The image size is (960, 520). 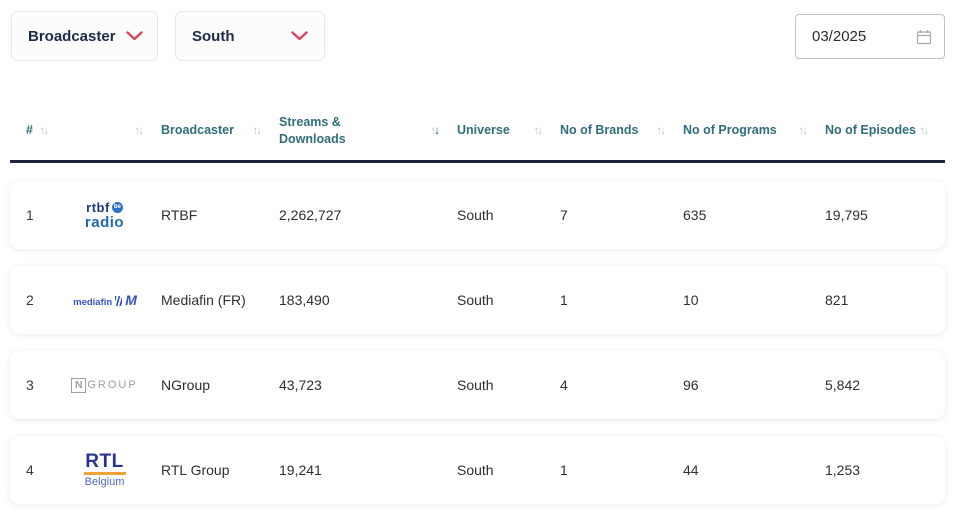 I want to click on ngroup-logo: N GROUP, so click(x=104, y=385).